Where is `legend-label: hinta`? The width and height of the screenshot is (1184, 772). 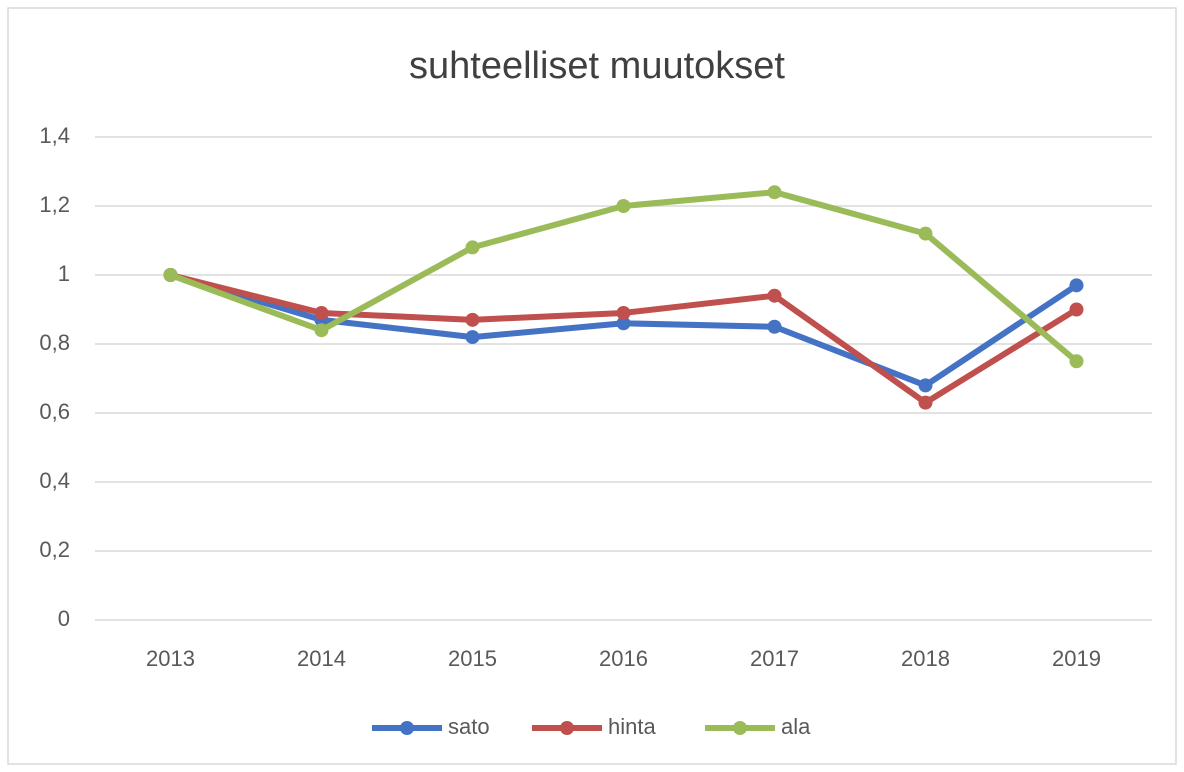 legend-label: hinta is located at coordinates (632, 726).